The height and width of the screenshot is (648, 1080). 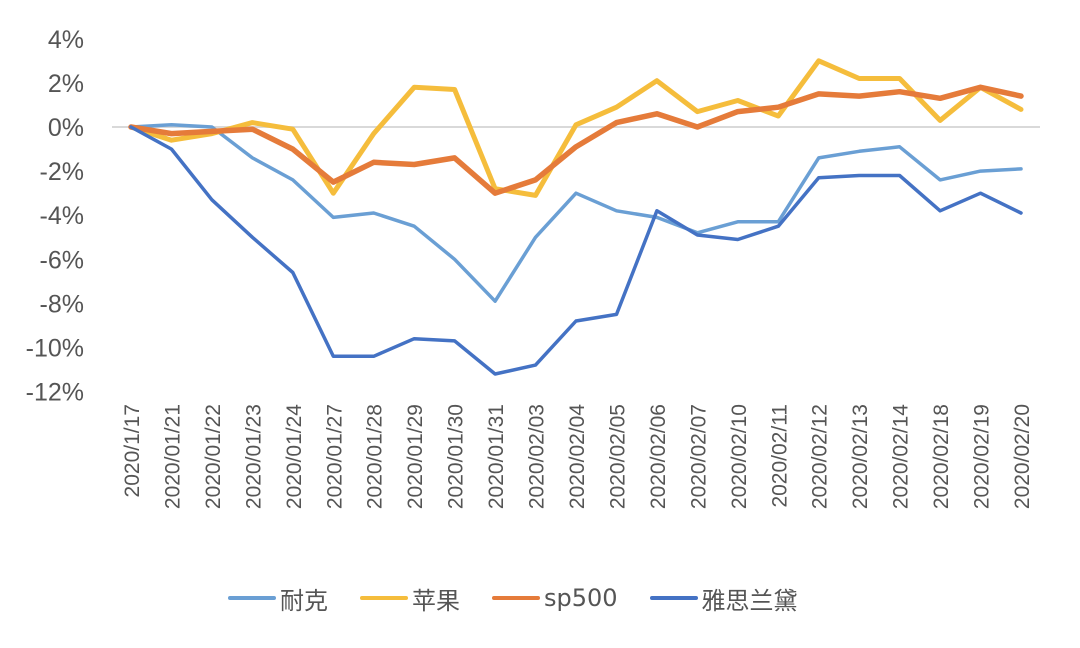 I want to click on x-tick-label: 2020/02/13, so click(x=860, y=456).